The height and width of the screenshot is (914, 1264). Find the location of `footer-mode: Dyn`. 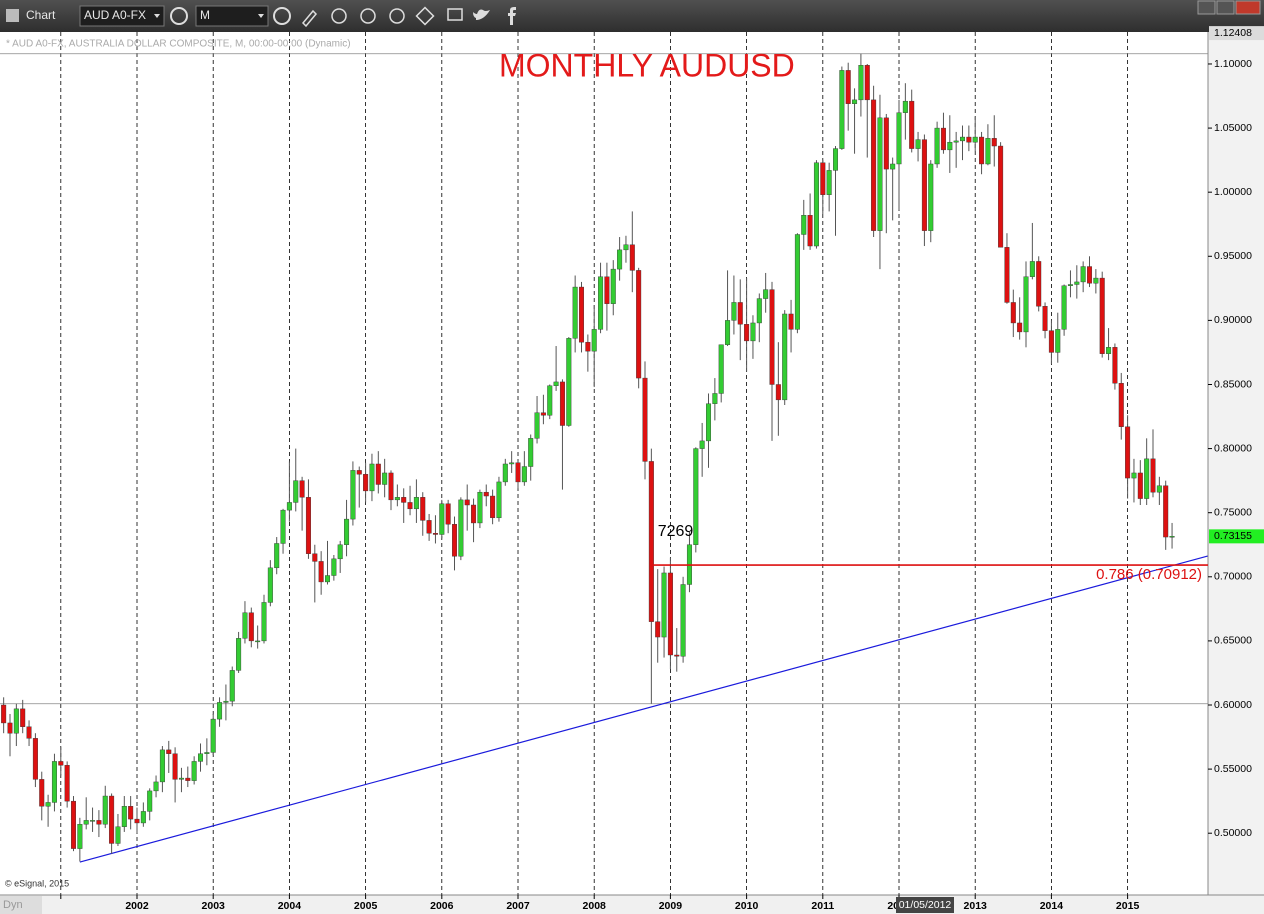

footer-mode: Dyn is located at coordinates (13, 905).